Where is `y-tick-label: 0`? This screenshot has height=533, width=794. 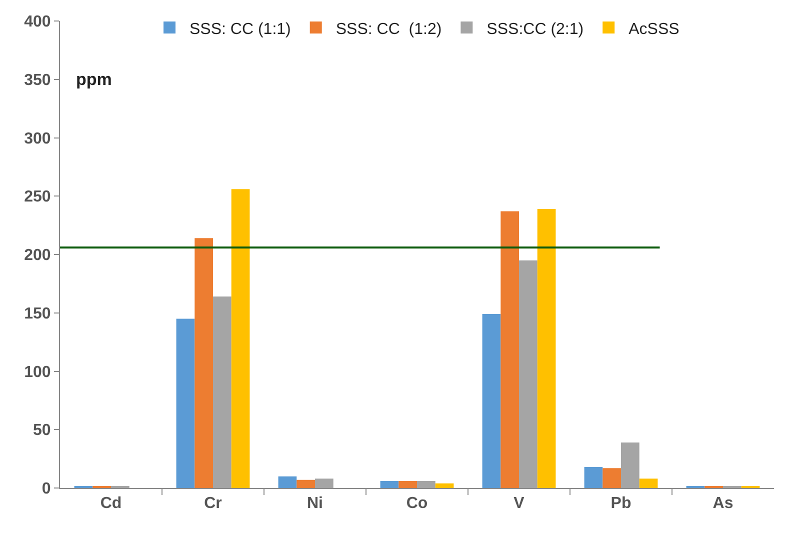 y-tick-label: 0 is located at coordinates (46, 489).